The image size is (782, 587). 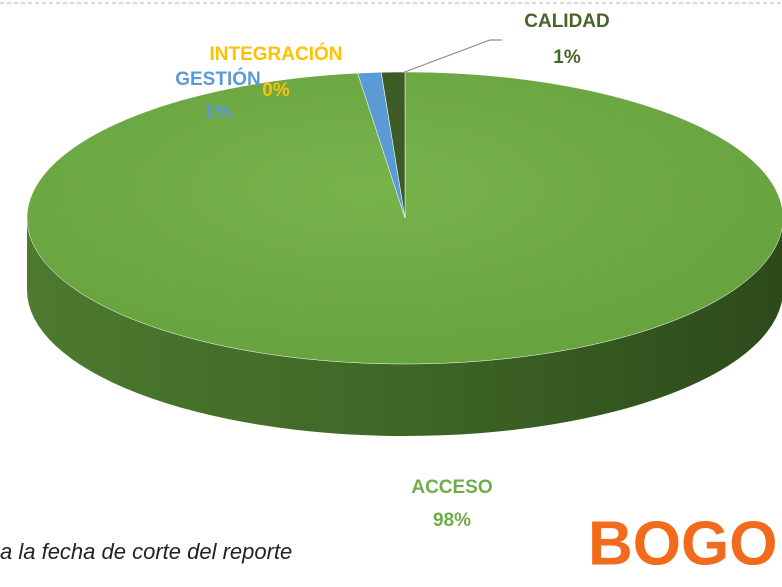 I want to click on category-label: GESTIÓN, so click(x=218, y=79).